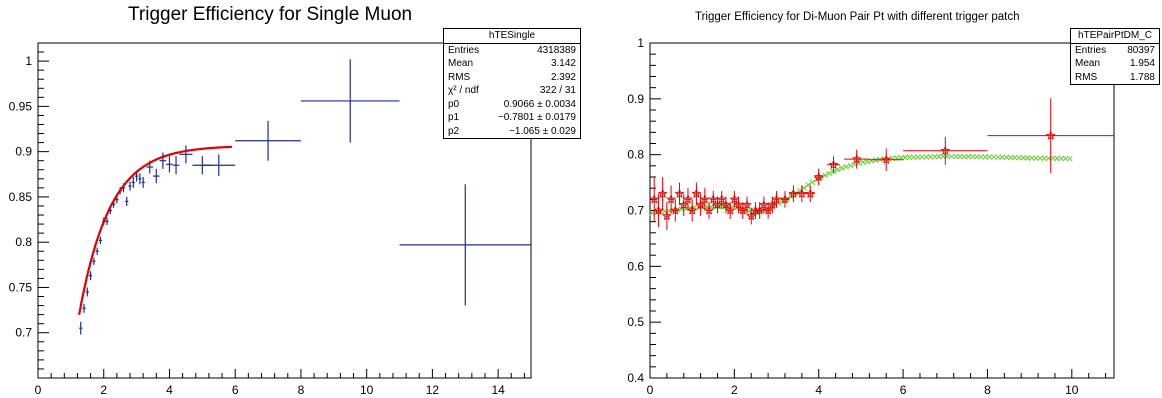 This screenshot has width=1162, height=398. I want to click on stats-row: p0 0.9066 ± 0.0034, so click(512, 105).